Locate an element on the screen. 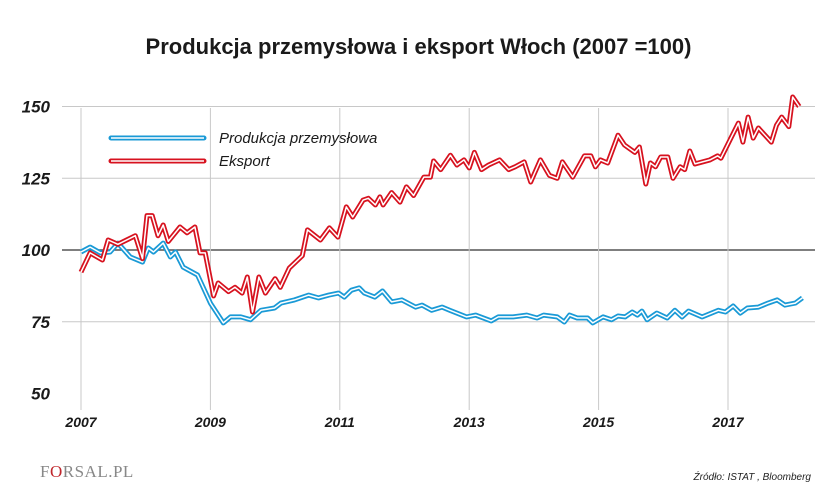  series-line-produkcja-inner is located at coordinates (441, 283).